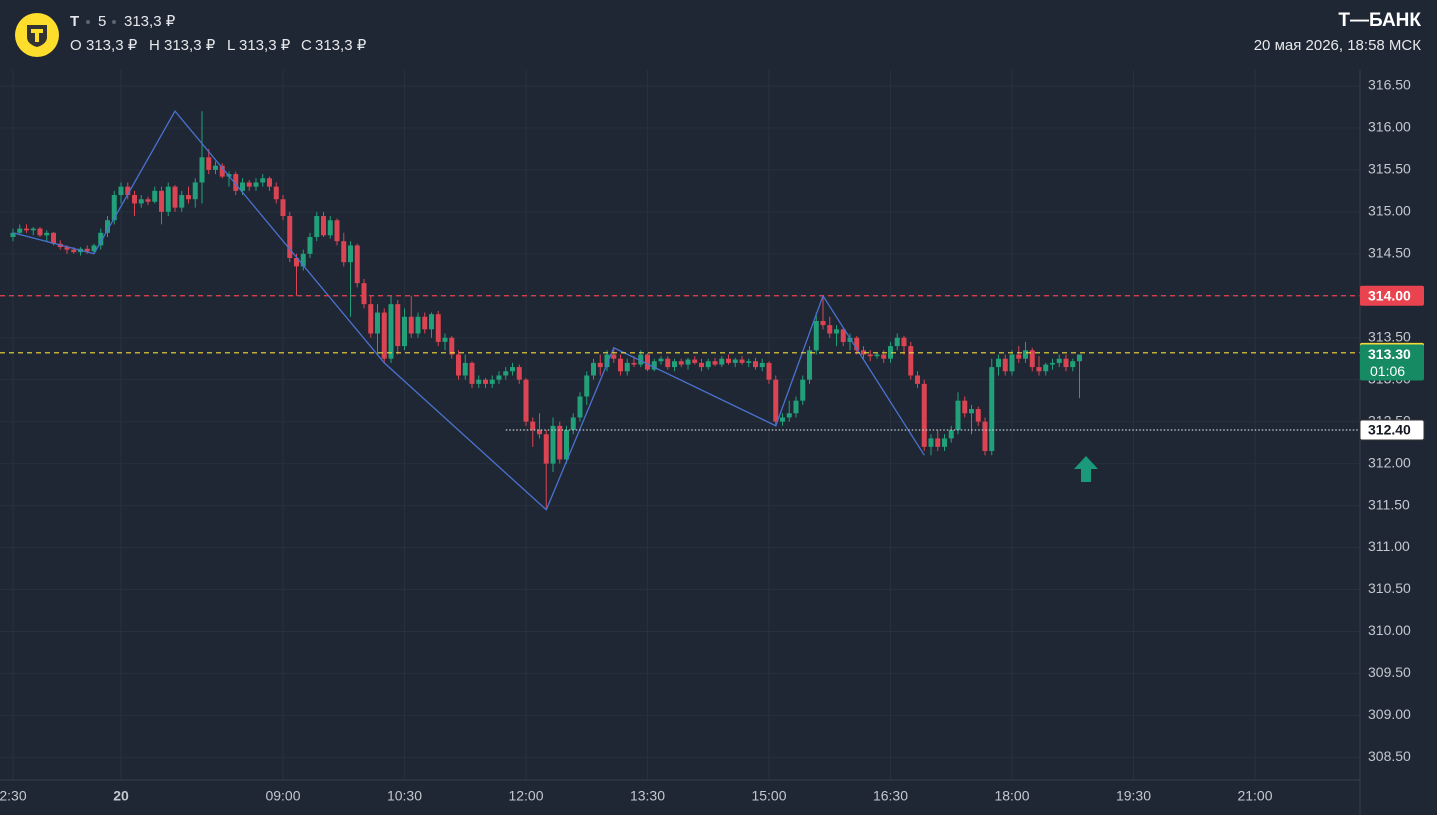 Image resolution: width=1437 pixels, height=815 pixels. I want to click on ohlc-label: H, so click(154, 45).